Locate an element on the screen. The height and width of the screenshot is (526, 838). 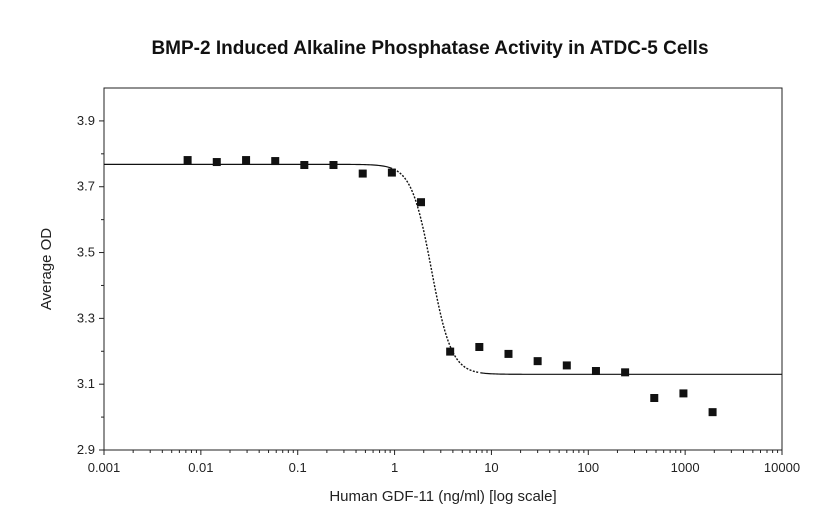
y-tick-label: 2.9 is located at coordinates (86, 449).